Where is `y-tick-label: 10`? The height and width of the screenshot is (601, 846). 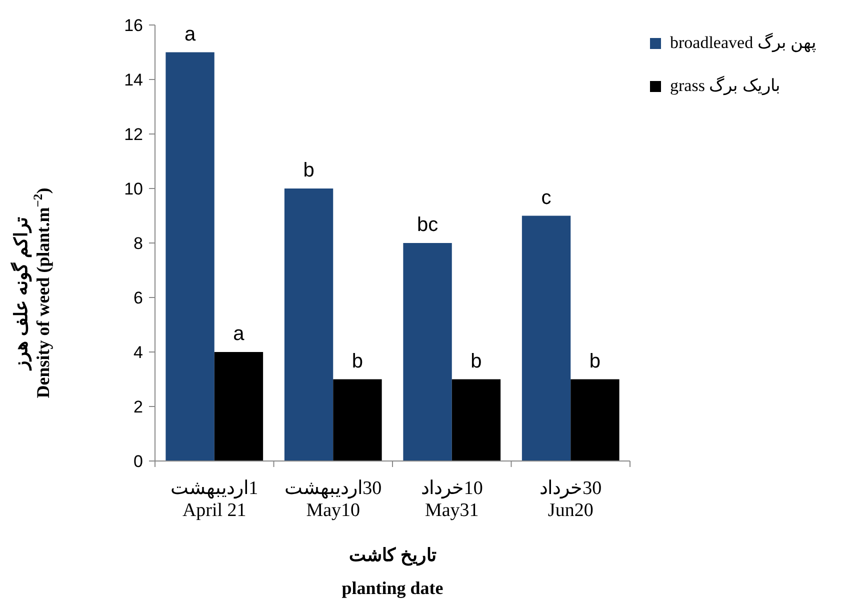 y-tick-label: 10 is located at coordinates (133, 189).